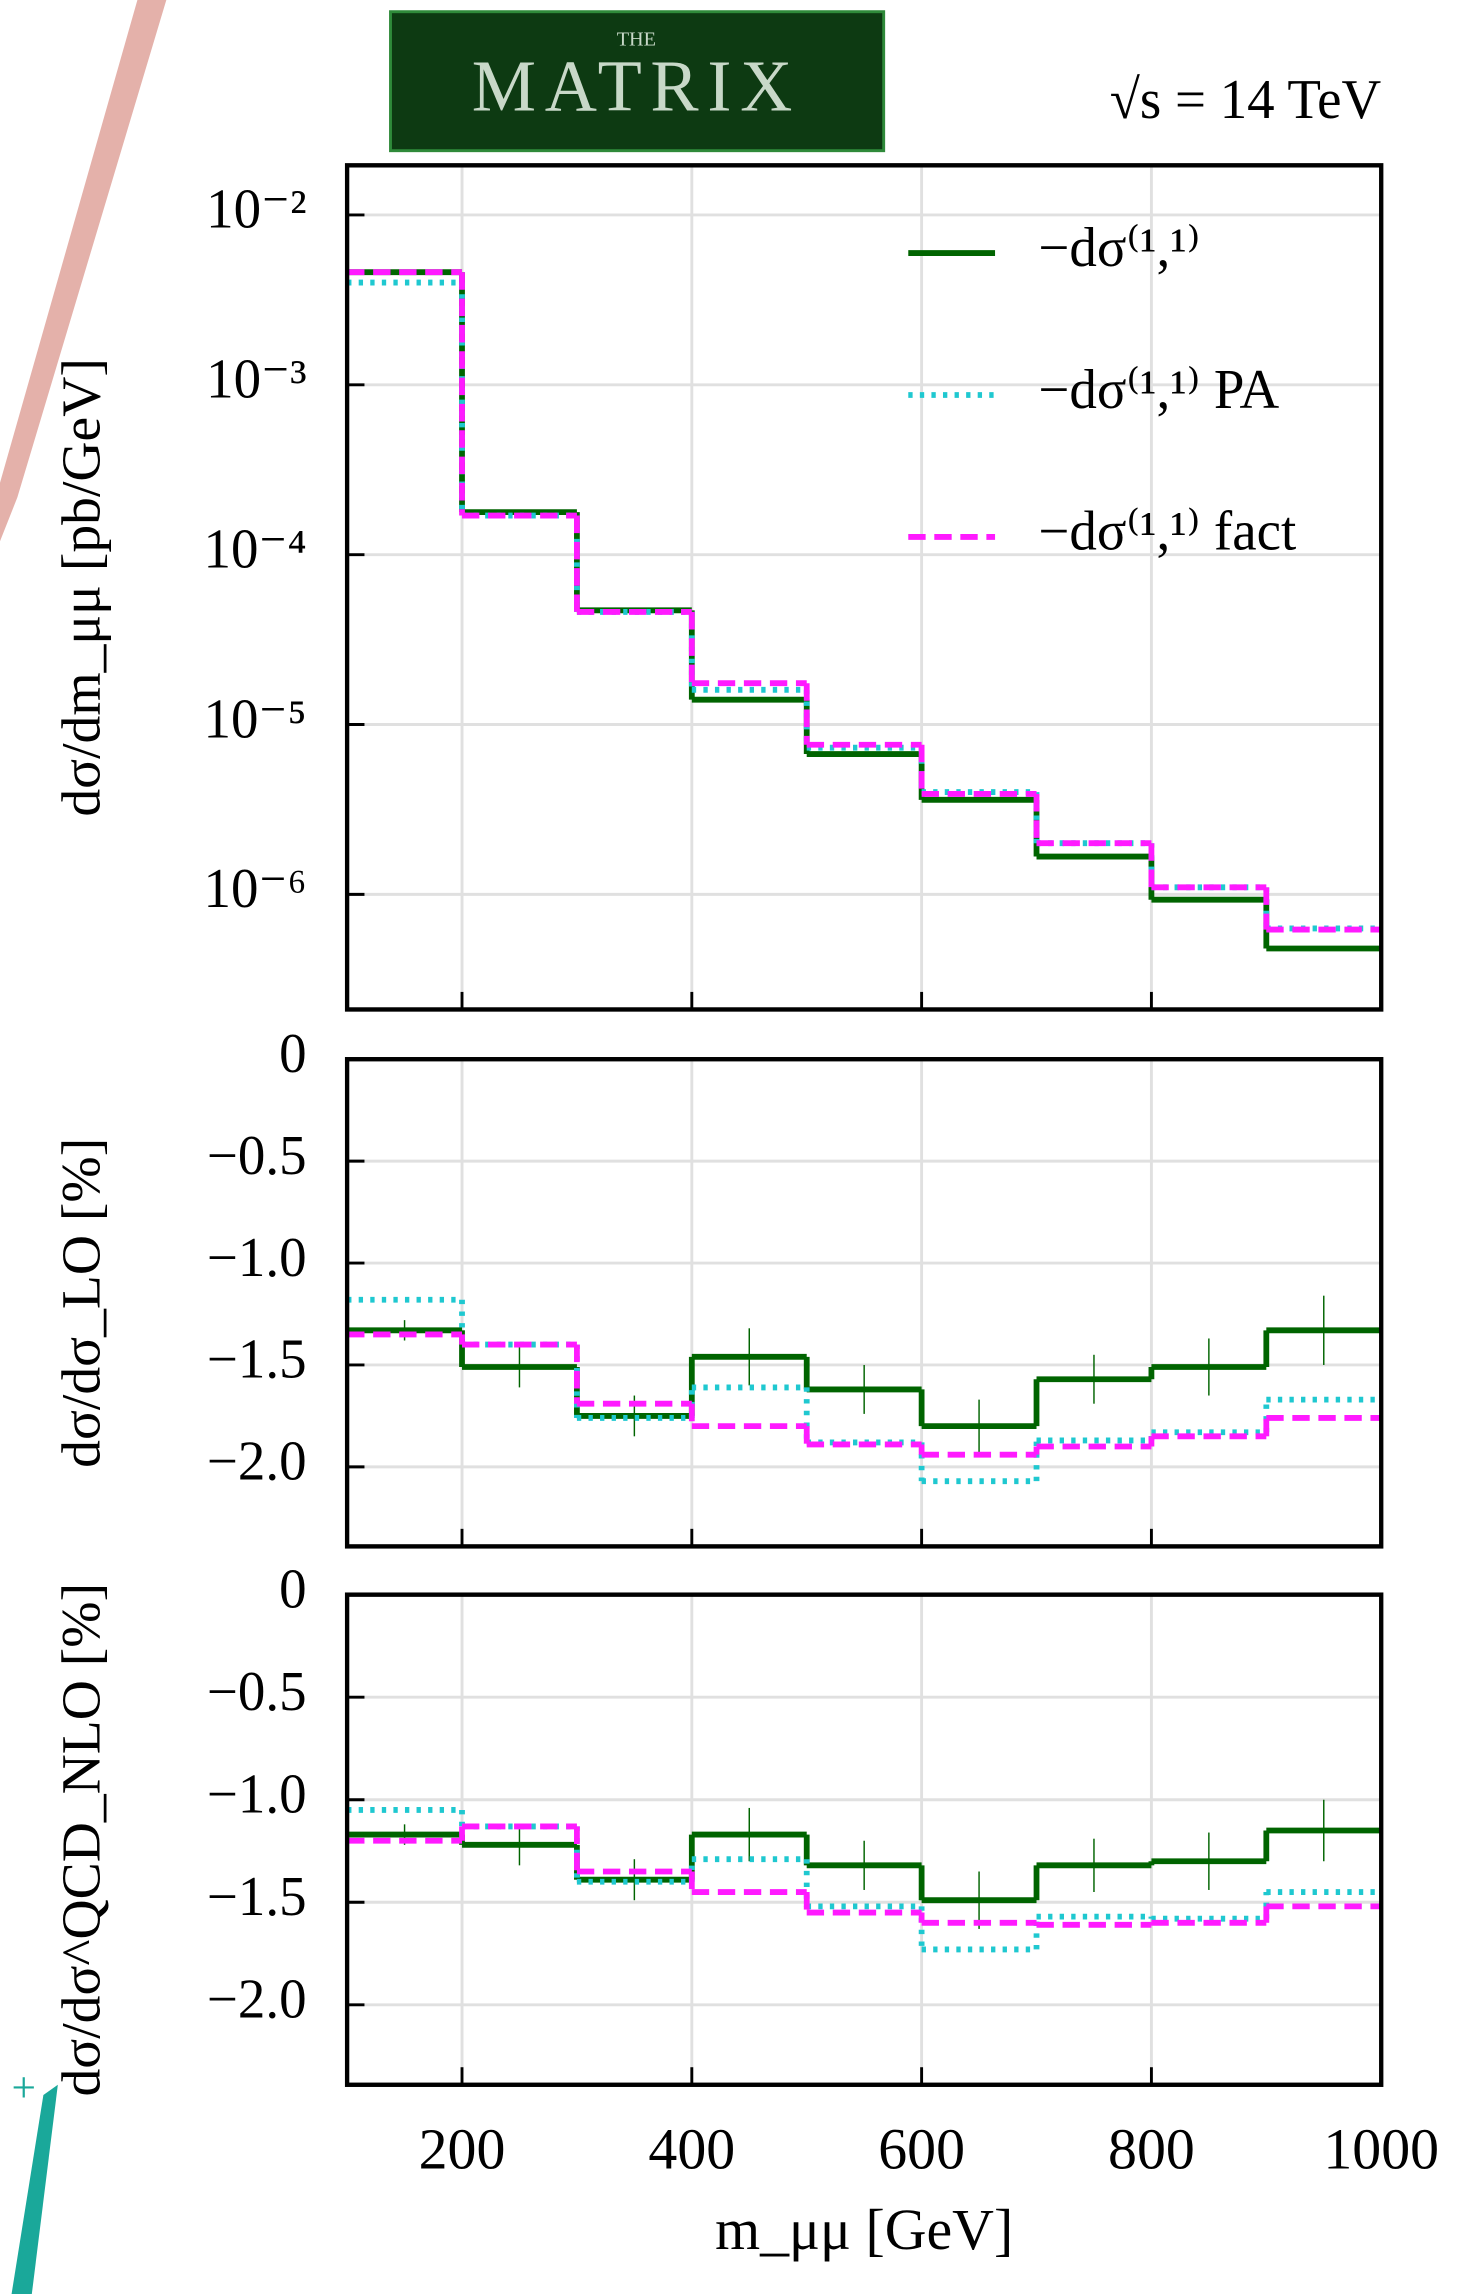 The width and height of the screenshot is (1481, 2294). What do you see at coordinates (864, 2229) in the screenshot?
I see `x-axis-label: m_μμ [GeV]` at bounding box center [864, 2229].